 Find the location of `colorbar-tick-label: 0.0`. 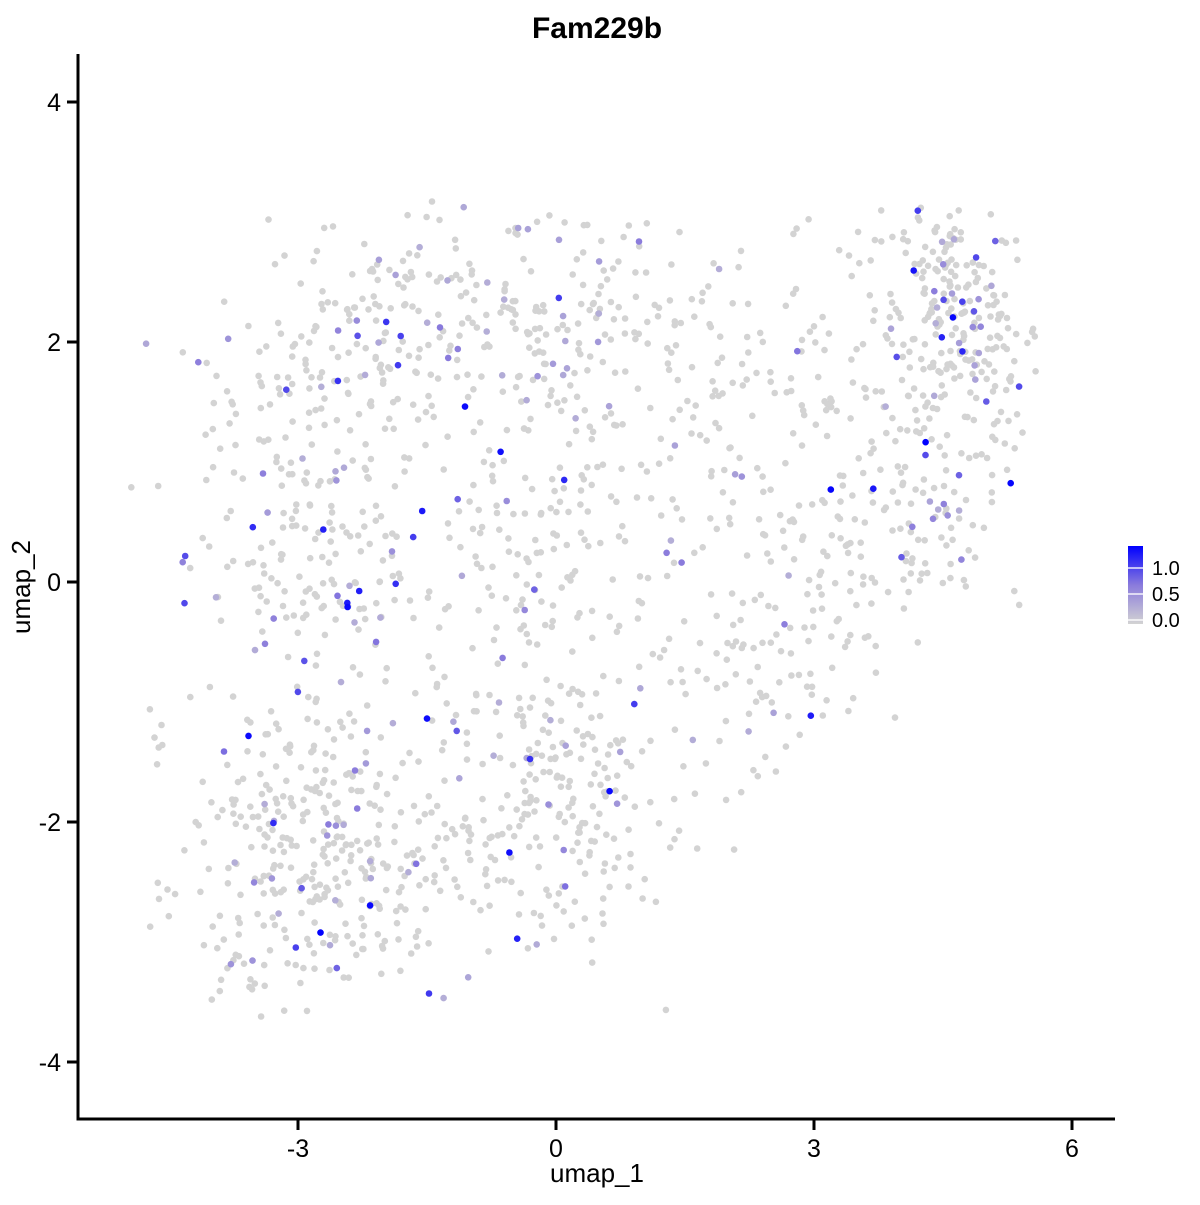

colorbar-tick-label: 0.0 is located at coordinates (1166, 621).